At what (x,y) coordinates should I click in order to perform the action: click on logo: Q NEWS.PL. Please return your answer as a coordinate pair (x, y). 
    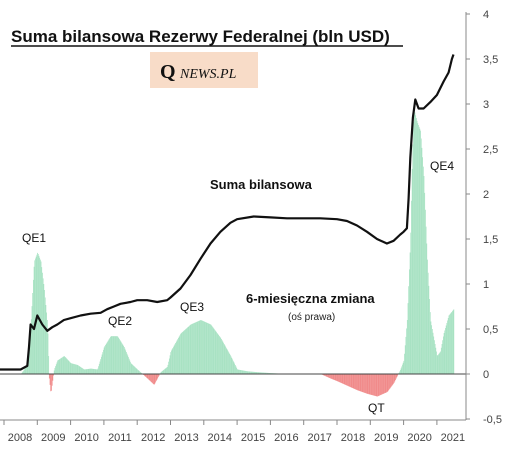
    Looking at the image, I should click on (204, 70).